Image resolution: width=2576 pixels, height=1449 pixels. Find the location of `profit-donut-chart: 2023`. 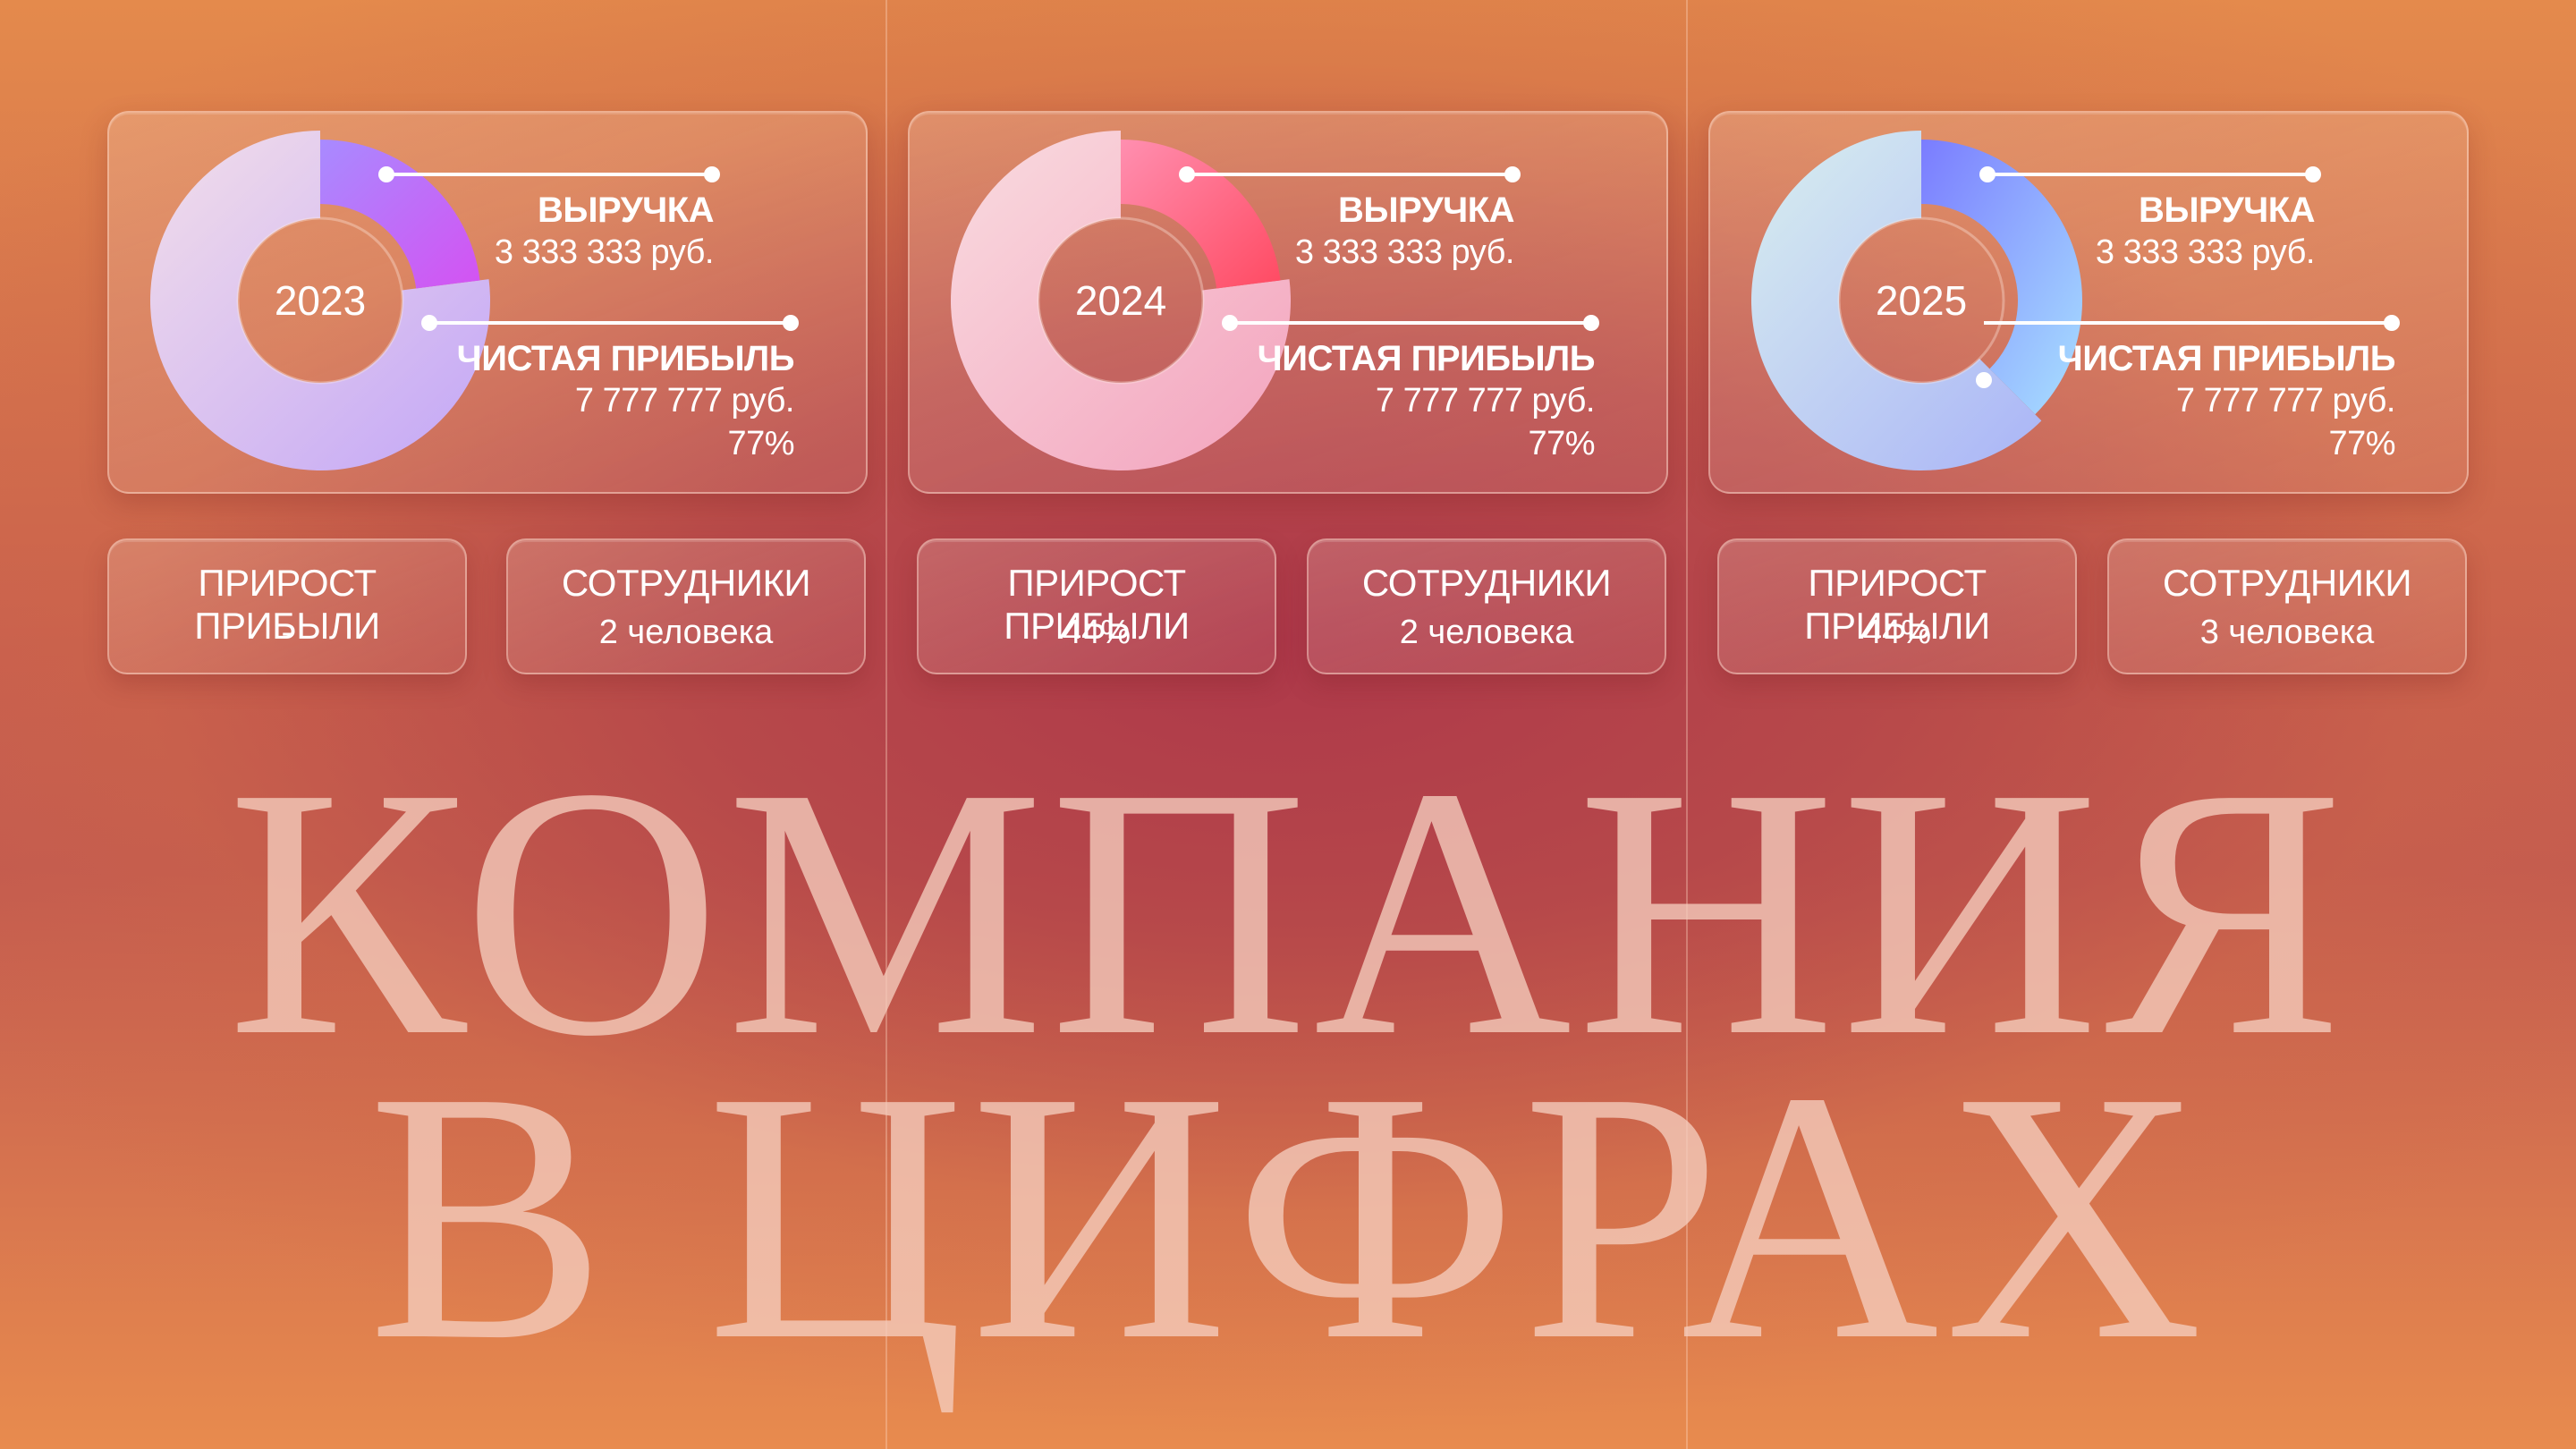

profit-donut-chart: 2023 is located at coordinates (320, 300).